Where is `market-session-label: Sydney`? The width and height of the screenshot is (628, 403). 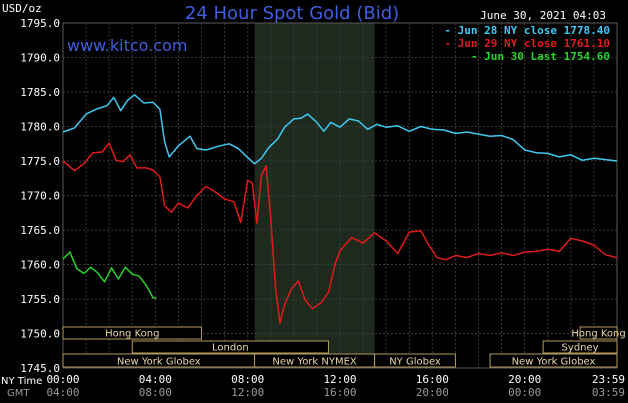 market-session-label: Sydney is located at coordinates (580, 348).